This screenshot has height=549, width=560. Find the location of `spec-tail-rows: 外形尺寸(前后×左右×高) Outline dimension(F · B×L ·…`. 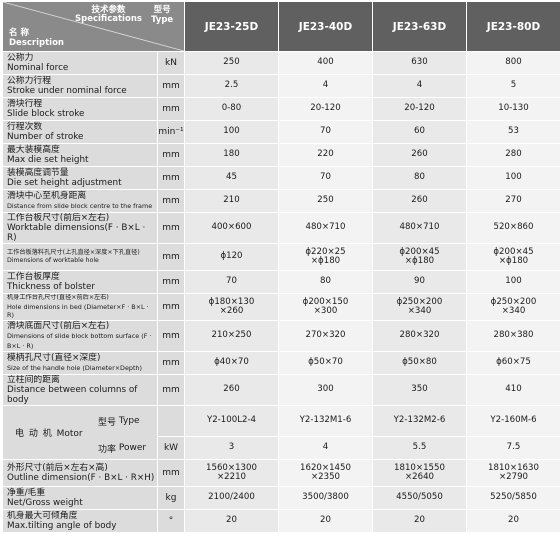

spec-tail-rows: 外形尺寸(前后×左右×高) Outline dimension(F · B×L ·… is located at coordinates (281, 496).